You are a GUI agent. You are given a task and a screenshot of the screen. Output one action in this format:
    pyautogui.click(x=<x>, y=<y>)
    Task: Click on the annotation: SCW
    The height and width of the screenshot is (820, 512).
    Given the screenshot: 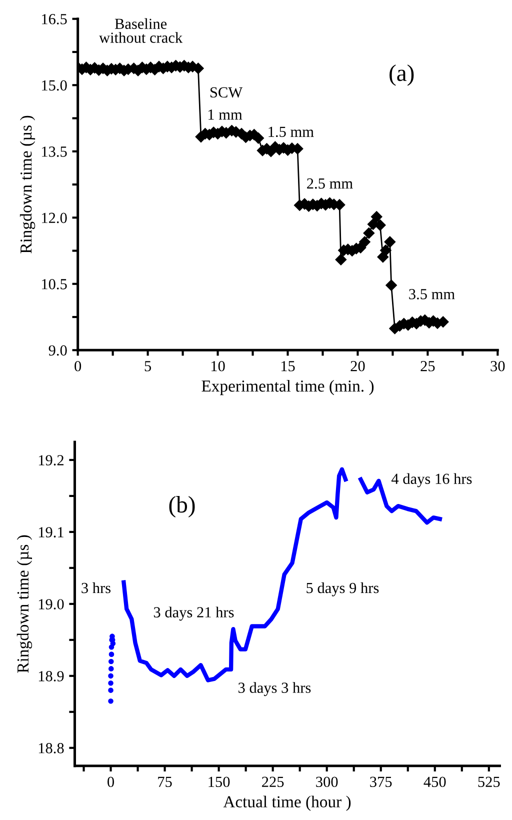 What is the action you would take?
    pyautogui.click(x=226, y=92)
    